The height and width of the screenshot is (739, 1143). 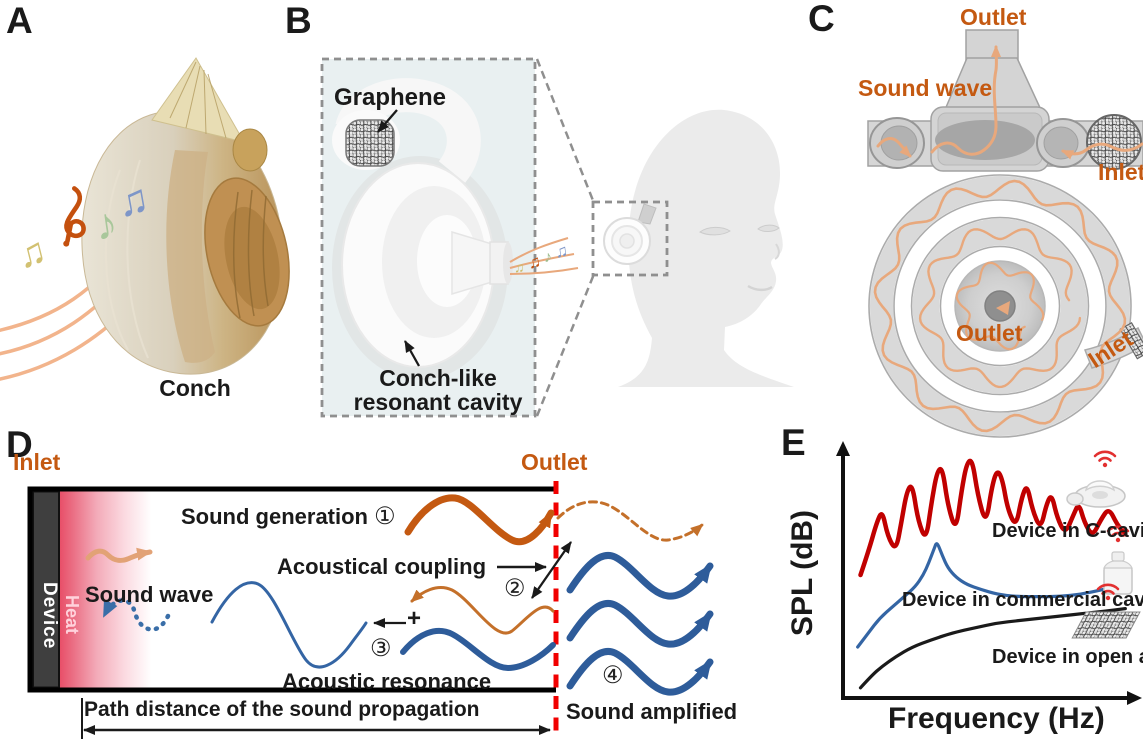 What do you see at coordinates (390, 97) in the screenshot?
I see `graphene-label: Graphene` at bounding box center [390, 97].